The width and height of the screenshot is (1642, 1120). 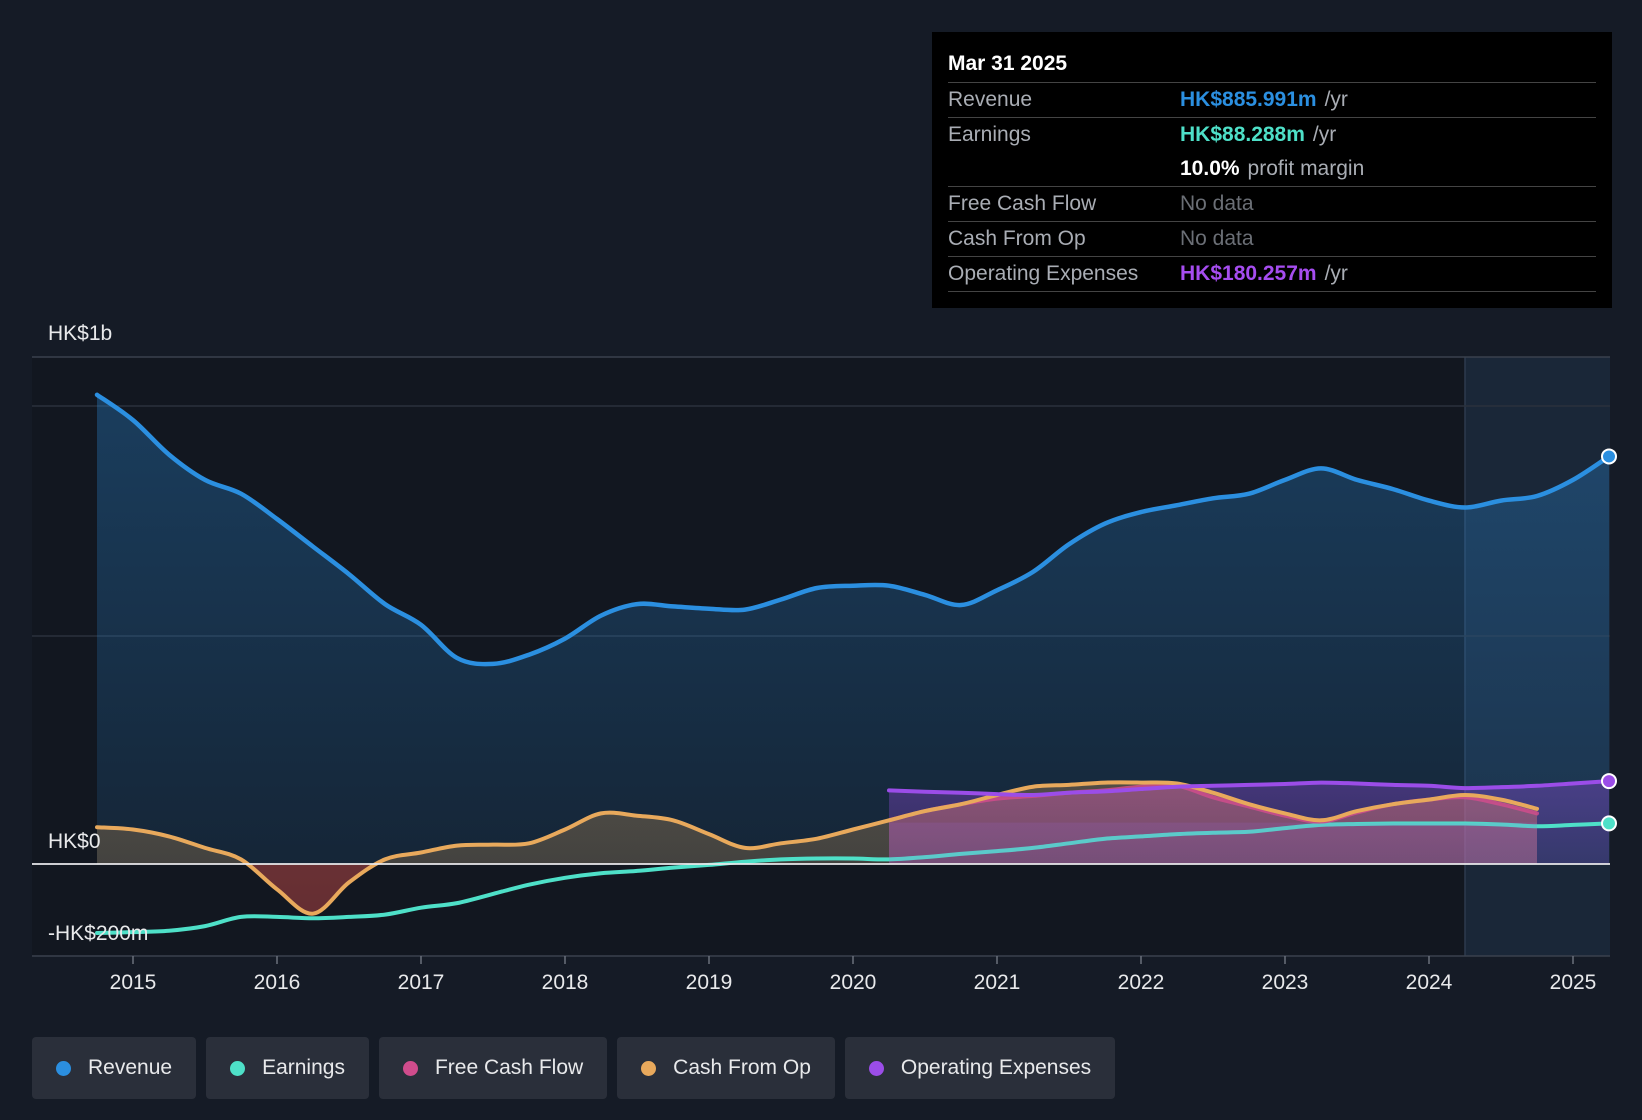 What do you see at coordinates (98, 933) in the screenshot?
I see `y-axis-label-bottom: -HK$200m` at bounding box center [98, 933].